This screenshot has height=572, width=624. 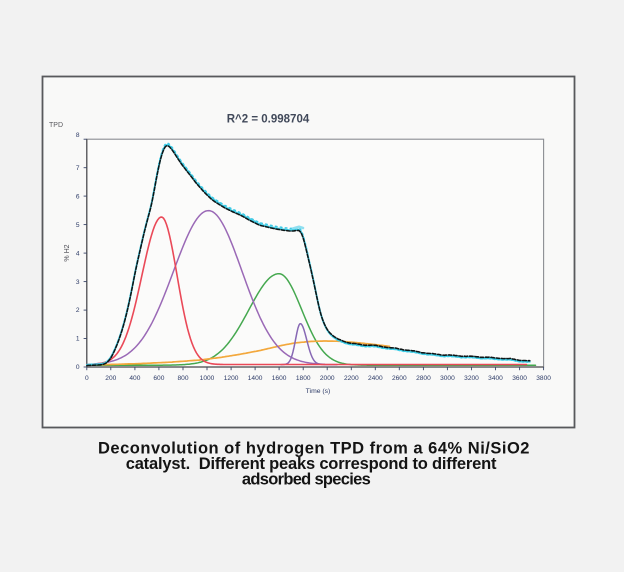 I want to click on svg-text: TPD, so click(x=56, y=125).